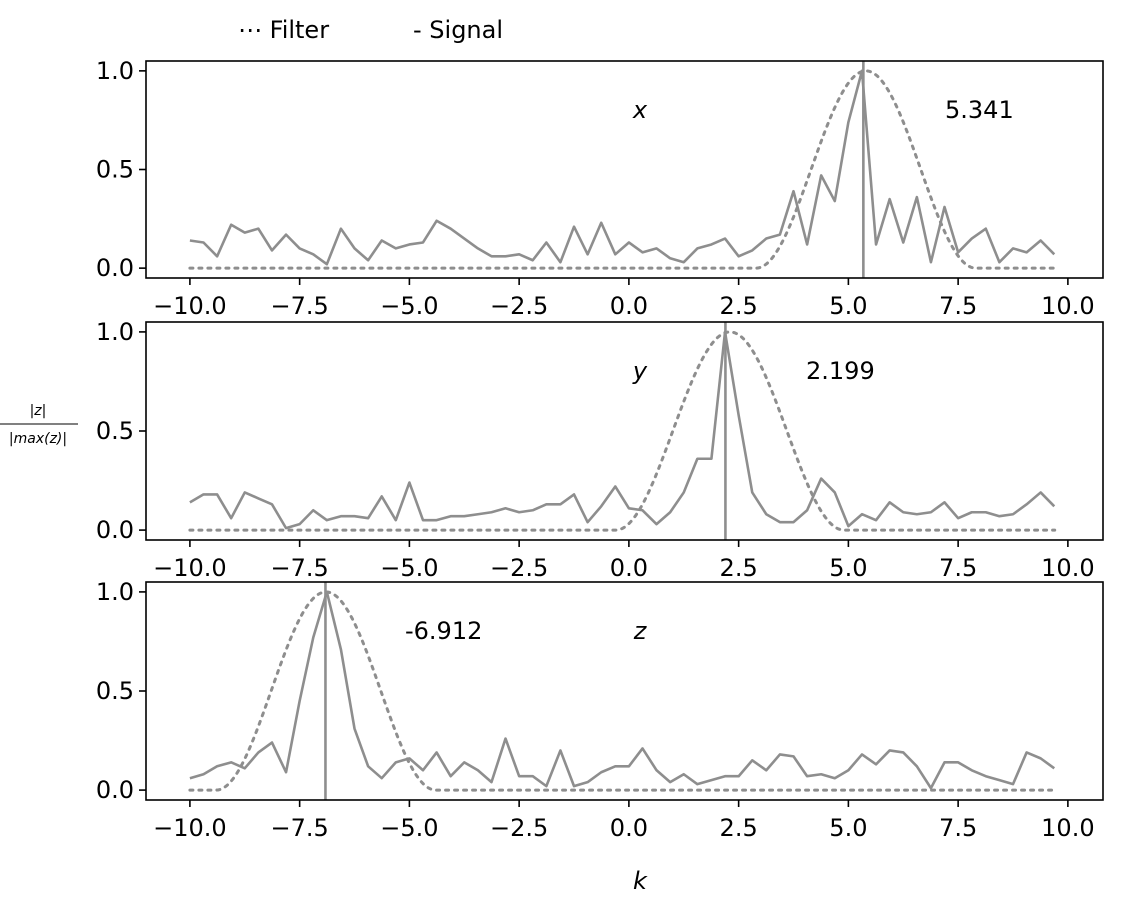 This screenshot has height=902, width=1122. Describe the element at coordinates (38, 411) in the screenshot. I see `ylabel-numerator: |z|` at that location.